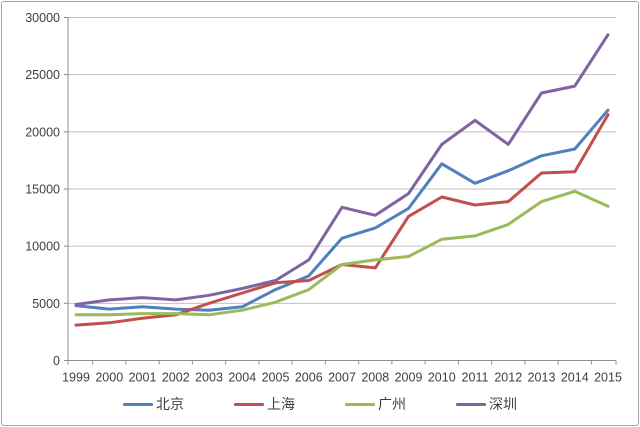 The image size is (640, 427). I want to click on x-axis-label: 2000, so click(109, 378).